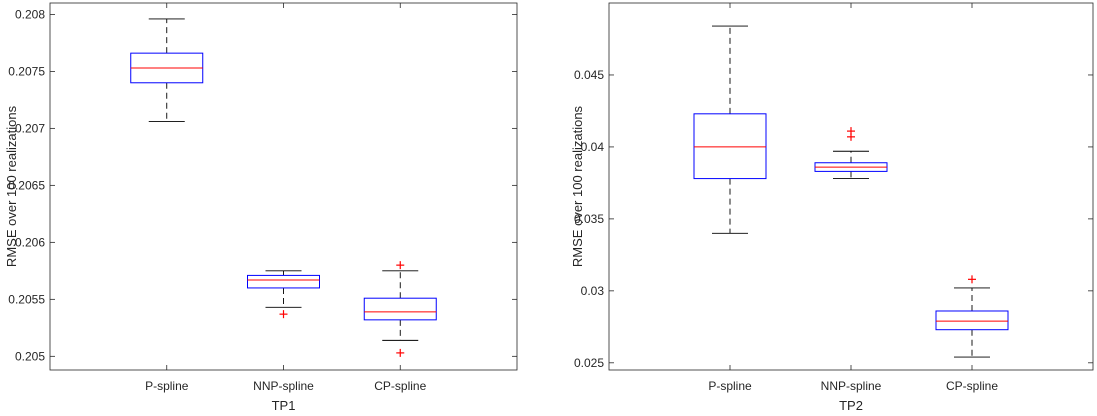 The height and width of the screenshot is (416, 1097). Describe the element at coordinates (593, 291) in the screenshot. I see `y-tick-label: 0.03` at that location.